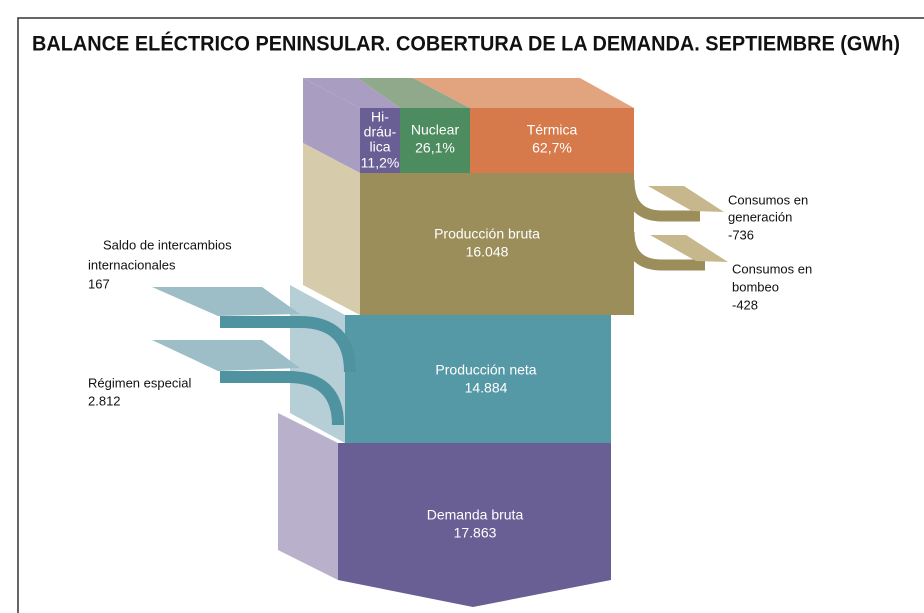  What do you see at coordinates (475, 533) in the screenshot?
I see `block-value: 17.863` at bounding box center [475, 533].